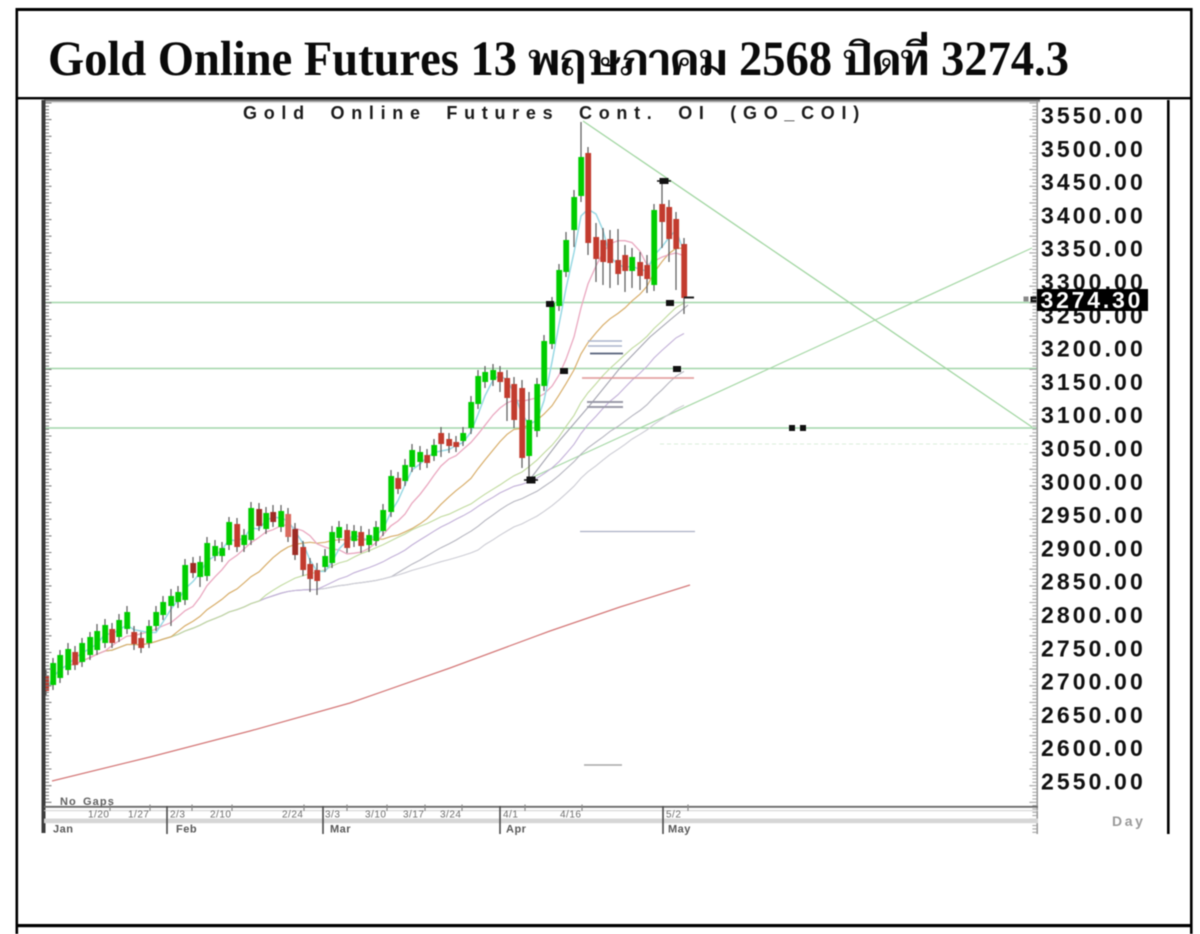  What do you see at coordinates (1093, 615) in the screenshot?
I see `svg-text: 2800.00` at bounding box center [1093, 615].